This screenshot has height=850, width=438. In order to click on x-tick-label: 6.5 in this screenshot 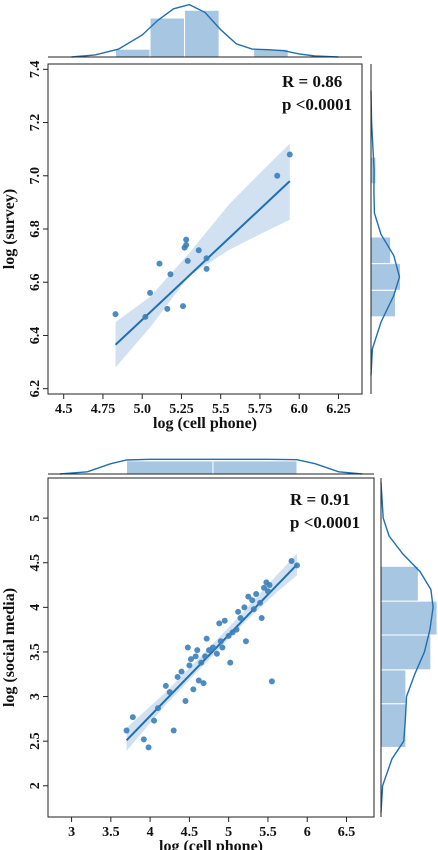, I will do `click(347, 832)`.